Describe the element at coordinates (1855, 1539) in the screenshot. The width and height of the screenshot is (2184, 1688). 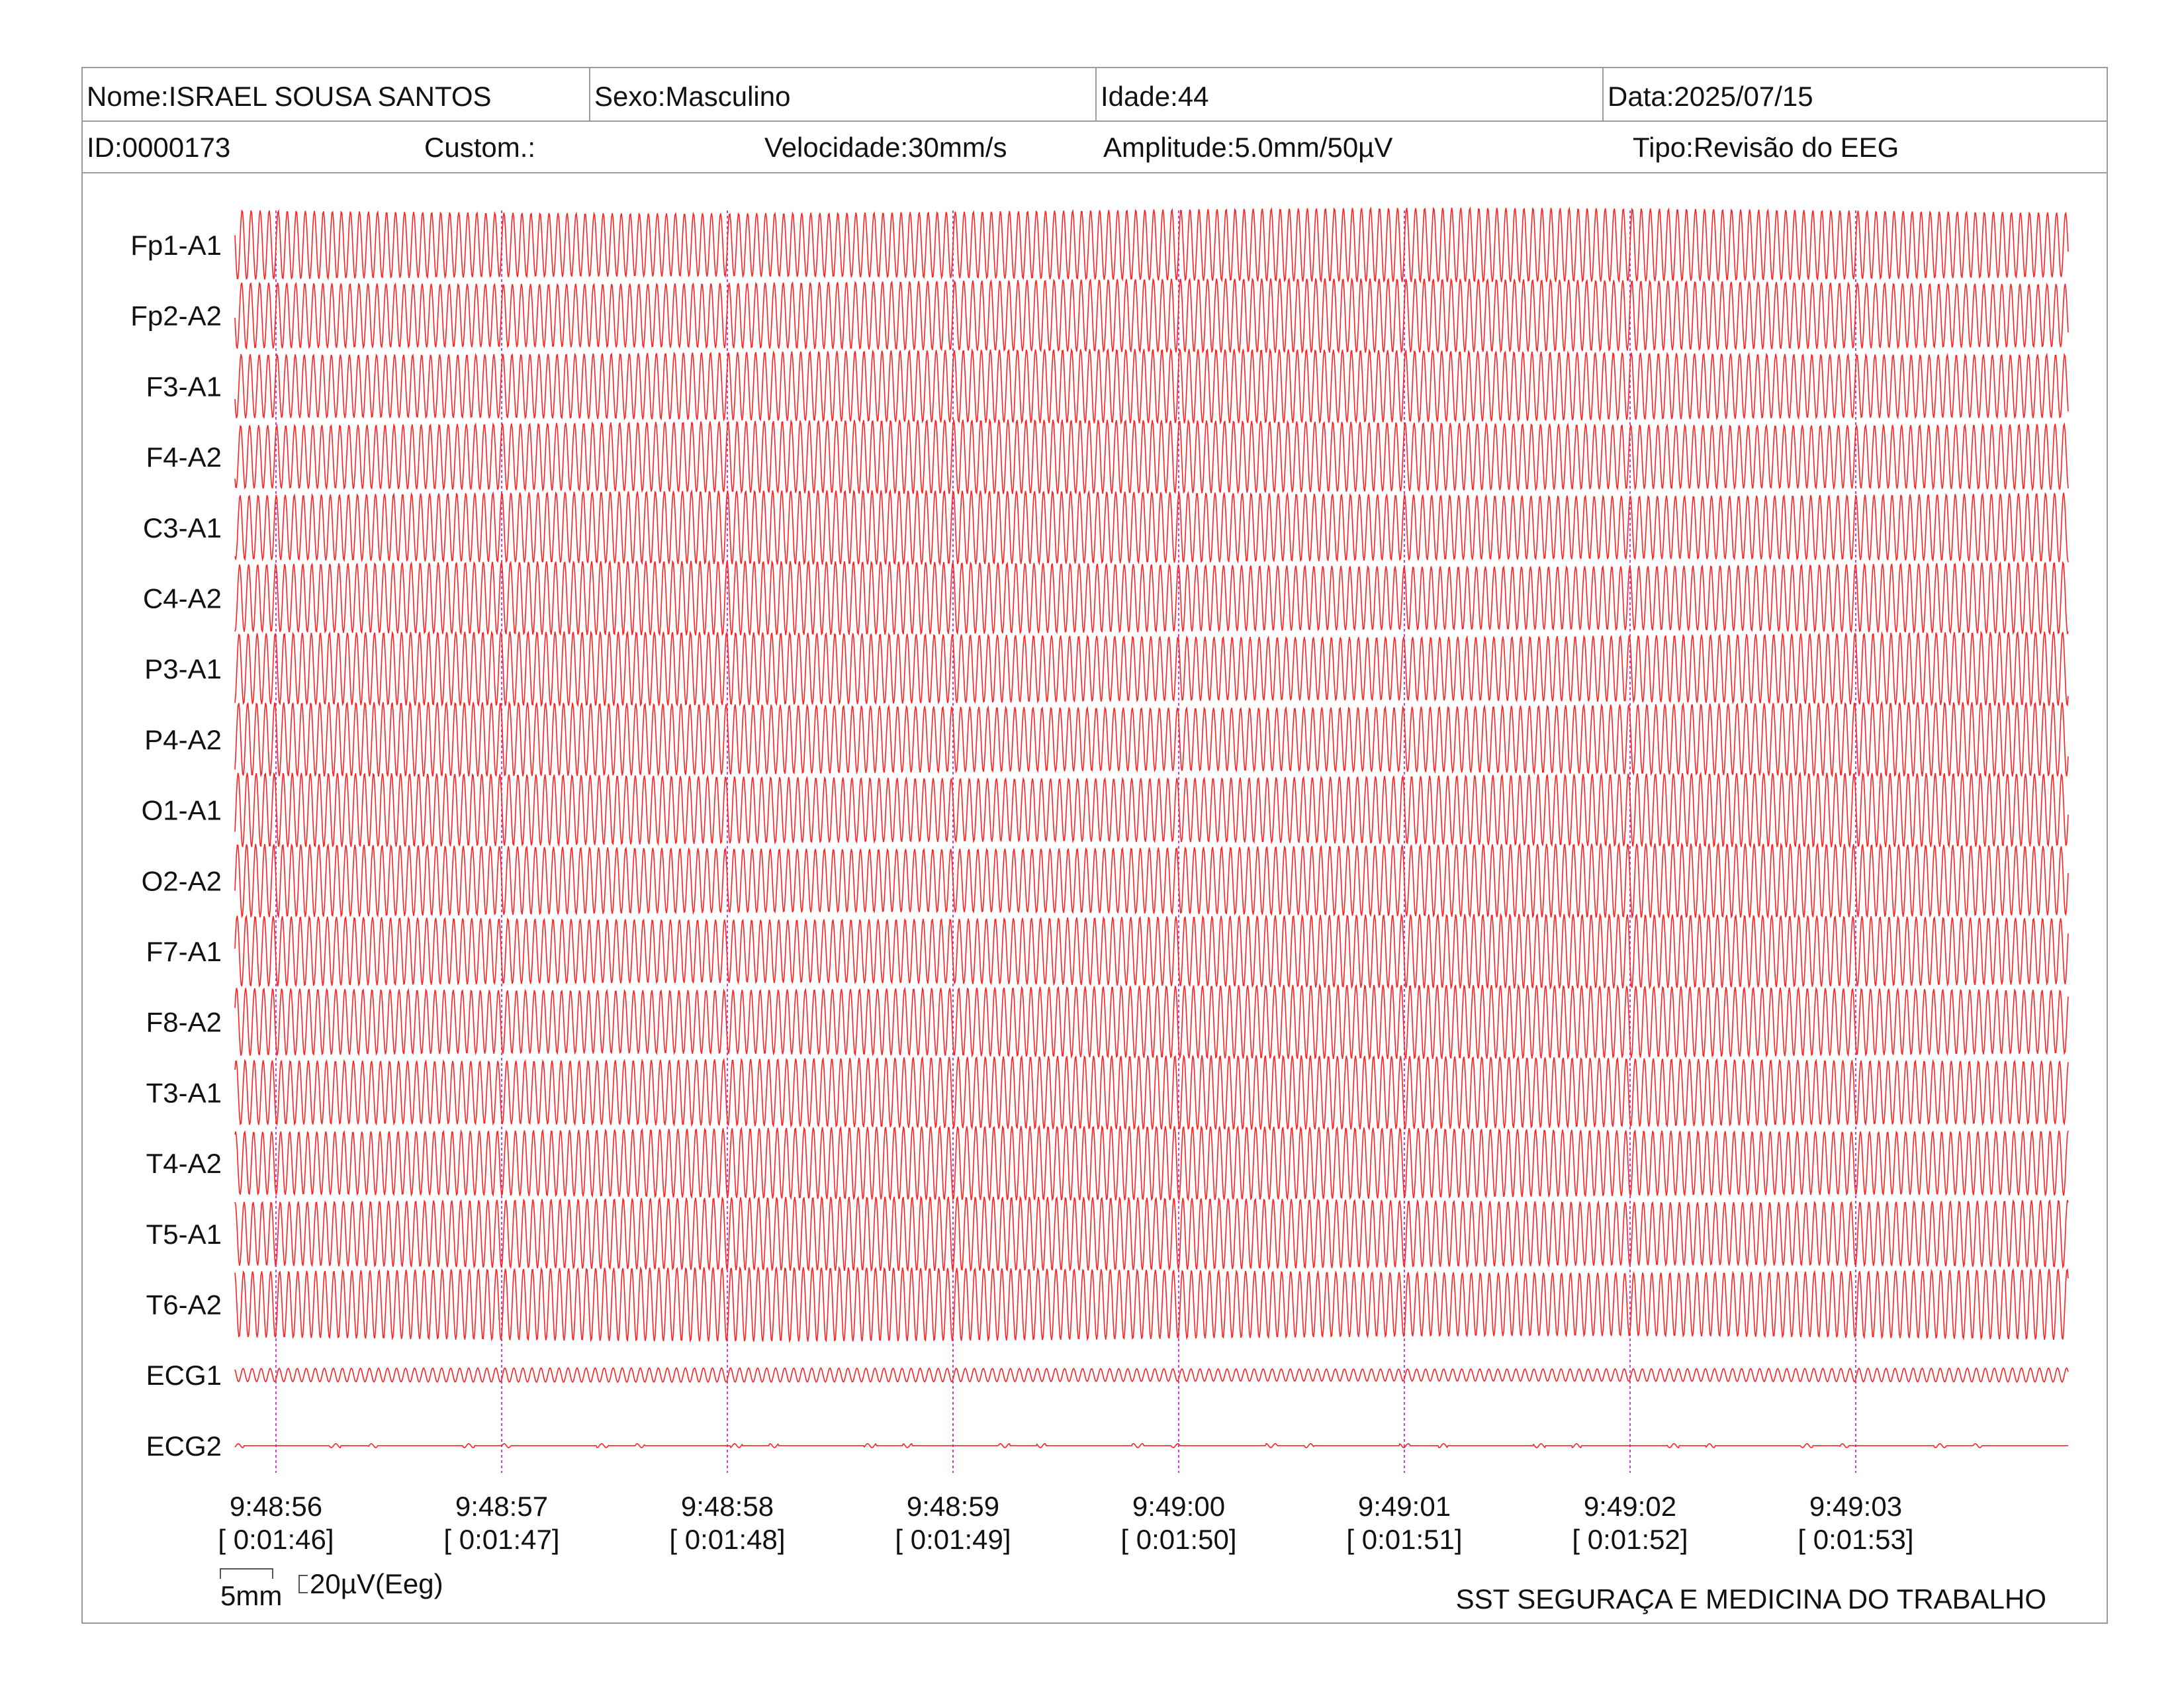
I see `time-elapsed-label: [ 0:01:53]` at that location.